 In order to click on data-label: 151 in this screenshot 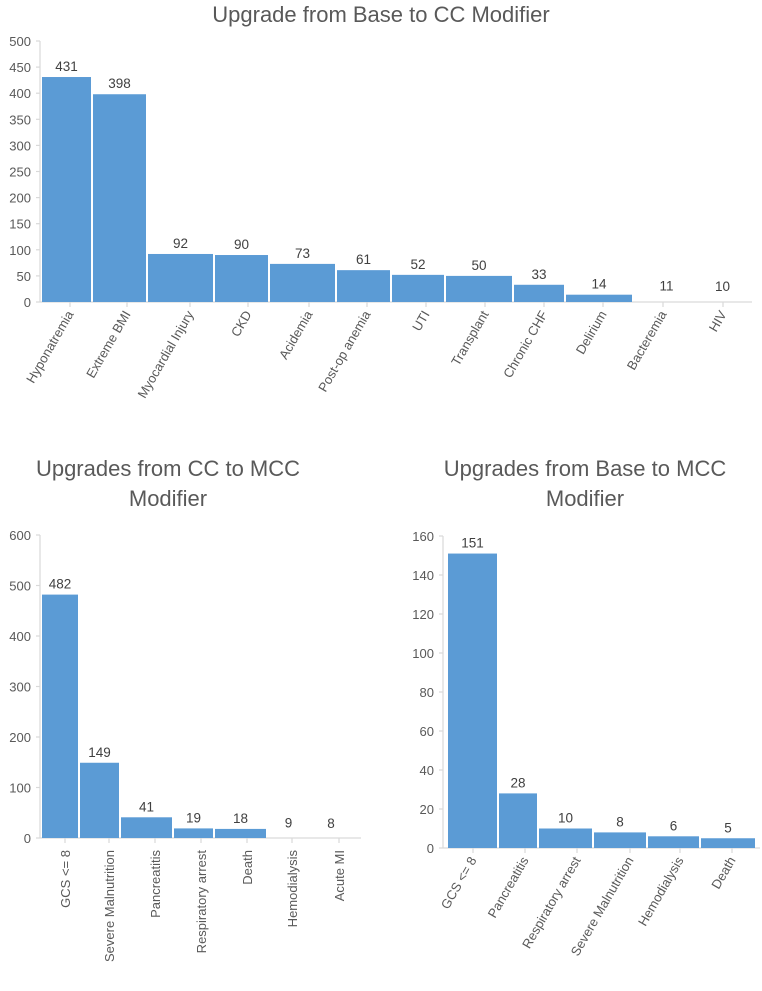, I will do `click(472, 543)`.